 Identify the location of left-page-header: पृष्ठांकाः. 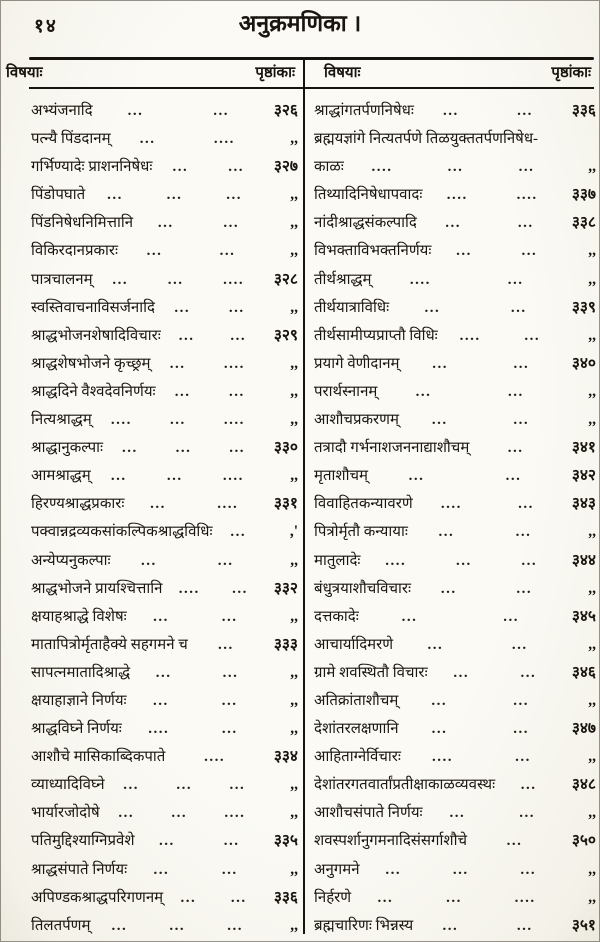
(275, 73).